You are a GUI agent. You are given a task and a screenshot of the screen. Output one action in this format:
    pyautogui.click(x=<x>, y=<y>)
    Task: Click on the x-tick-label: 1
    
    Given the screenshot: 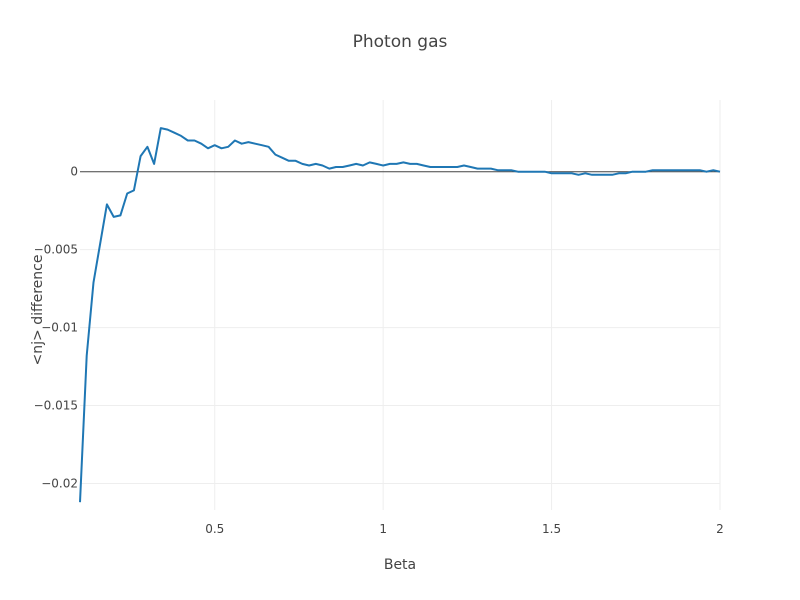 What is the action you would take?
    pyautogui.click(x=383, y=529)
    